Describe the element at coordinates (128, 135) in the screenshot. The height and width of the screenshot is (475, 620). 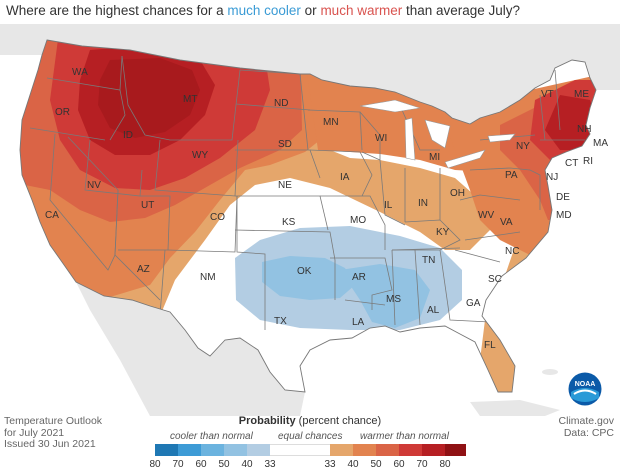
I see `state-label-id: ID` at that location.